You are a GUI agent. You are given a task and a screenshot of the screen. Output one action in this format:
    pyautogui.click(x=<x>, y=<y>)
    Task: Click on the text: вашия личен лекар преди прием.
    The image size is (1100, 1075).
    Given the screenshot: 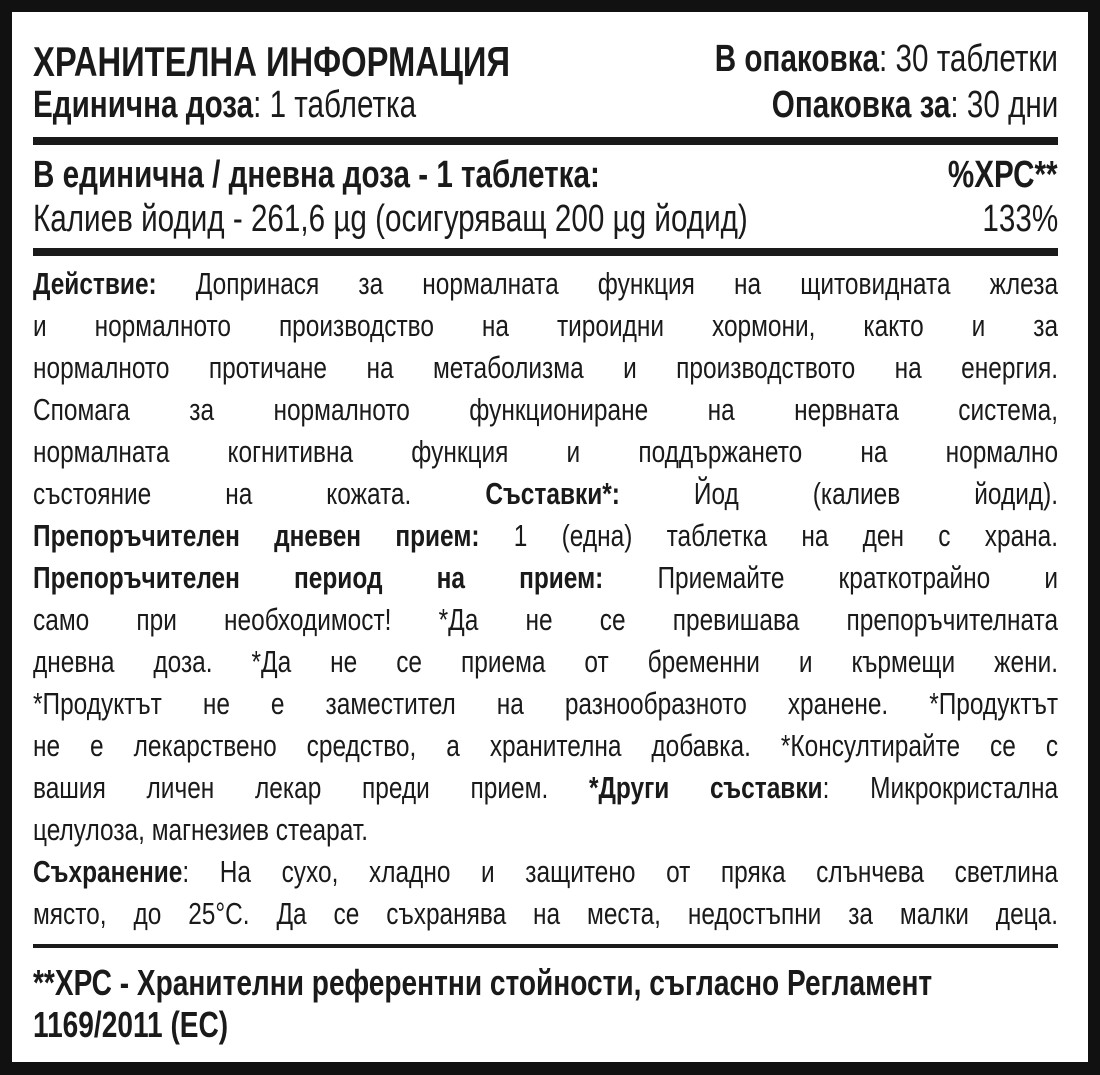 What is the action you would take?
    pyautogui.click(x=311, y=787)
    